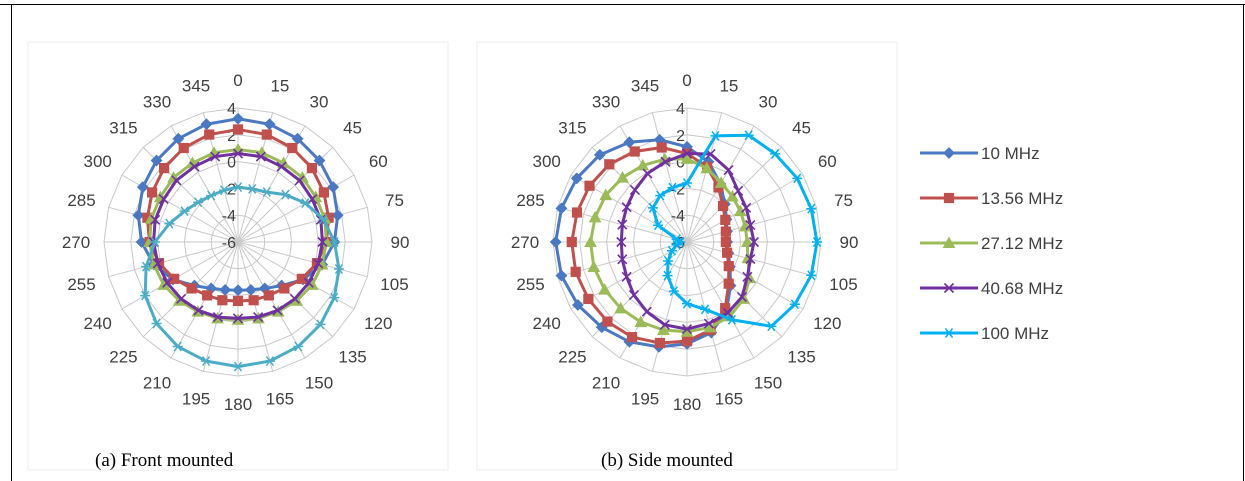 The height and width of the screenshot is (481, 1245). What do you see at coordinates (231, 136) in the screenshot?
I see `r-tick-label-2: 2` at bounding box center [231, 136].